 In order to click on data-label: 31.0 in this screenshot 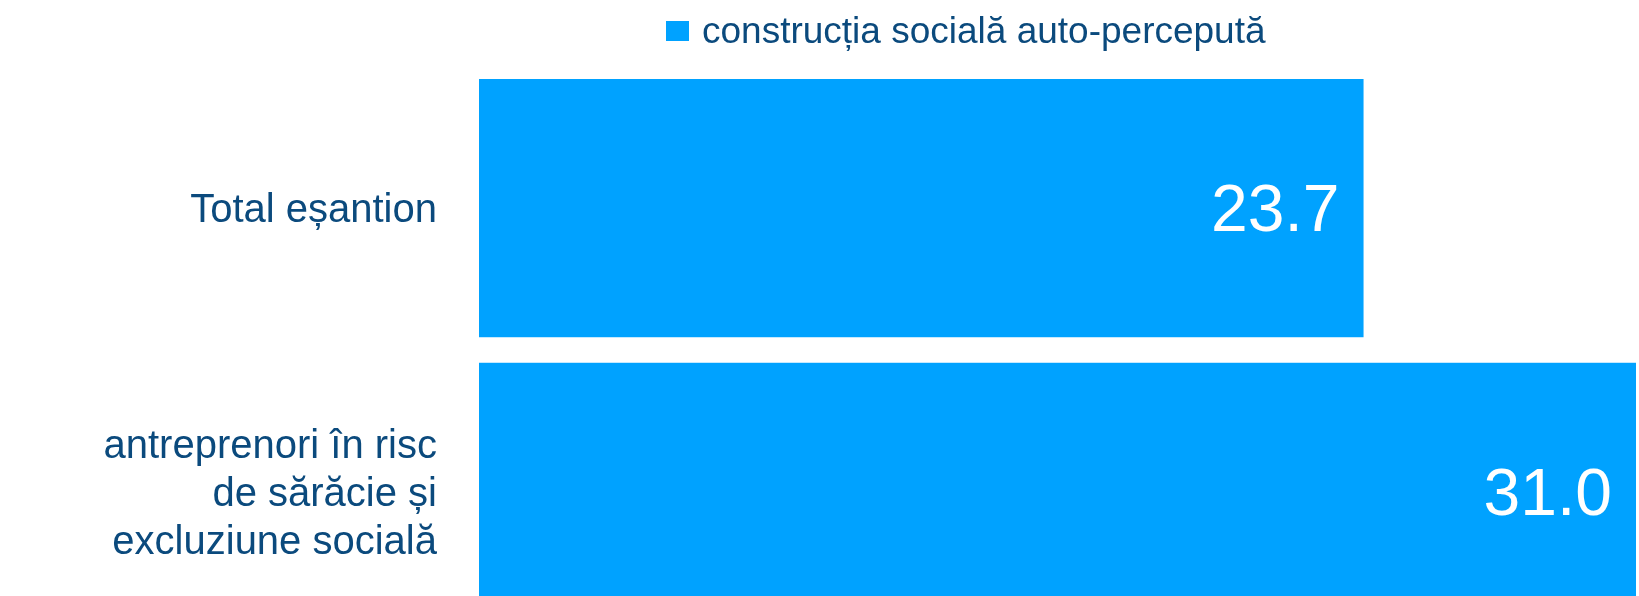, I will do `click(1547, 491)`.